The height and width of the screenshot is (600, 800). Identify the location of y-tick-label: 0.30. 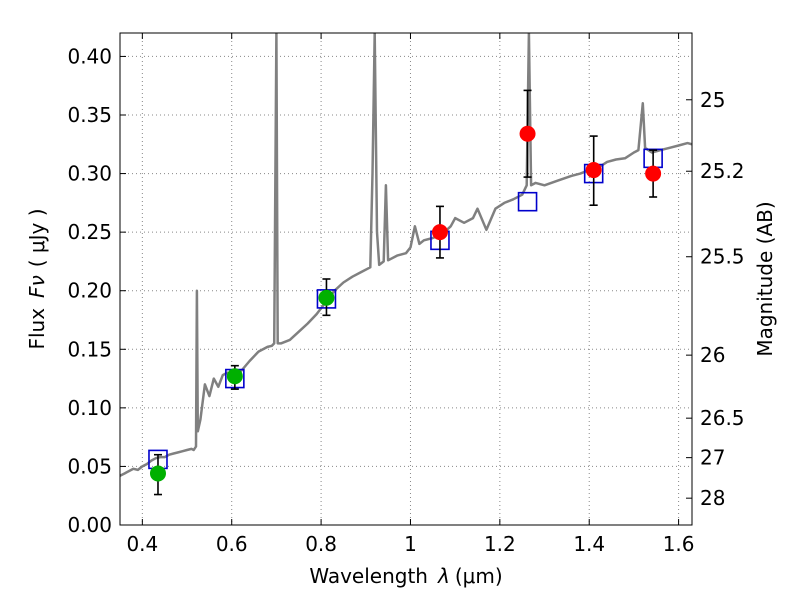
(89, 174).